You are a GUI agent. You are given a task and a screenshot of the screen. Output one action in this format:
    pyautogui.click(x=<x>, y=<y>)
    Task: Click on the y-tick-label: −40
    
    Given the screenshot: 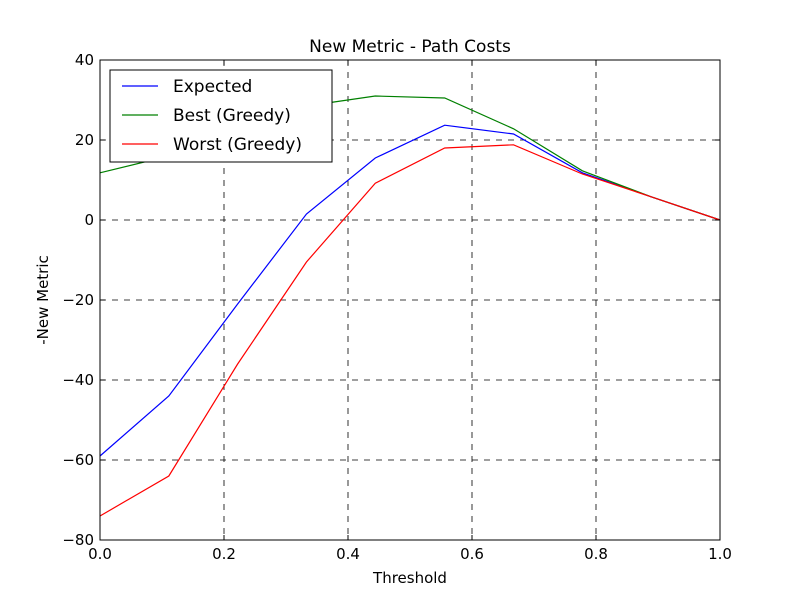 What is the action you would take?
    pyautogui.click(x=78, y=380)
    